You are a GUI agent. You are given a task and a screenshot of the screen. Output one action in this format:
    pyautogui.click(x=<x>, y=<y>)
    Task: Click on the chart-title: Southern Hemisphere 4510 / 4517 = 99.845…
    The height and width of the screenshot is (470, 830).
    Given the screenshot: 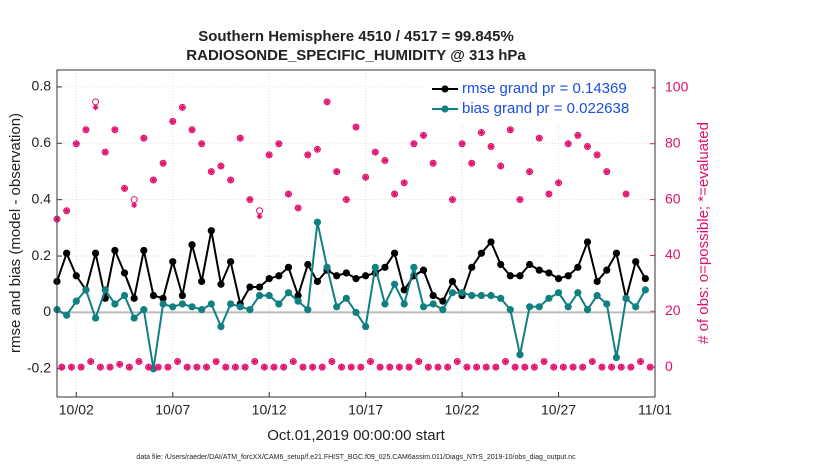 What is the action you would take?
    pyautogui.click(x=356, y=36)
    